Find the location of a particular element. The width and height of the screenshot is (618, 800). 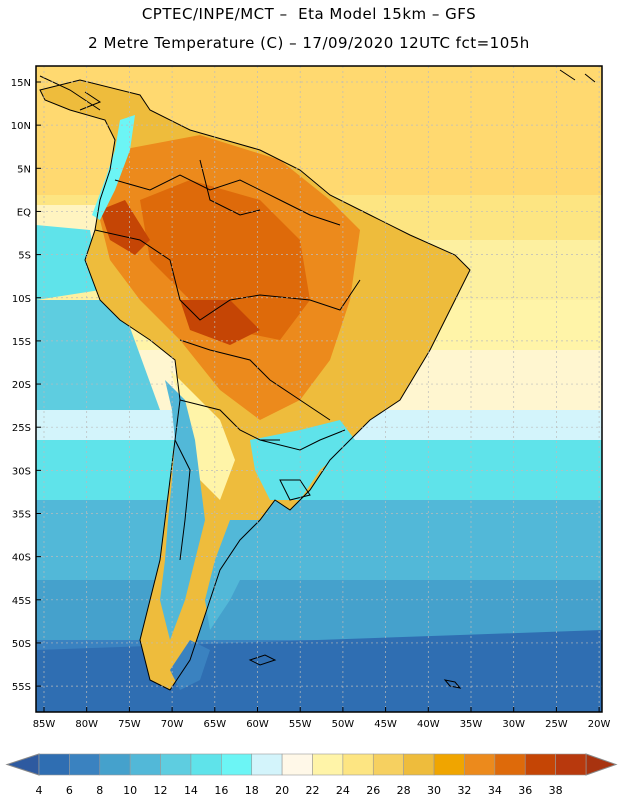

latitude-label: 5N is located at coordinates (24, 169).